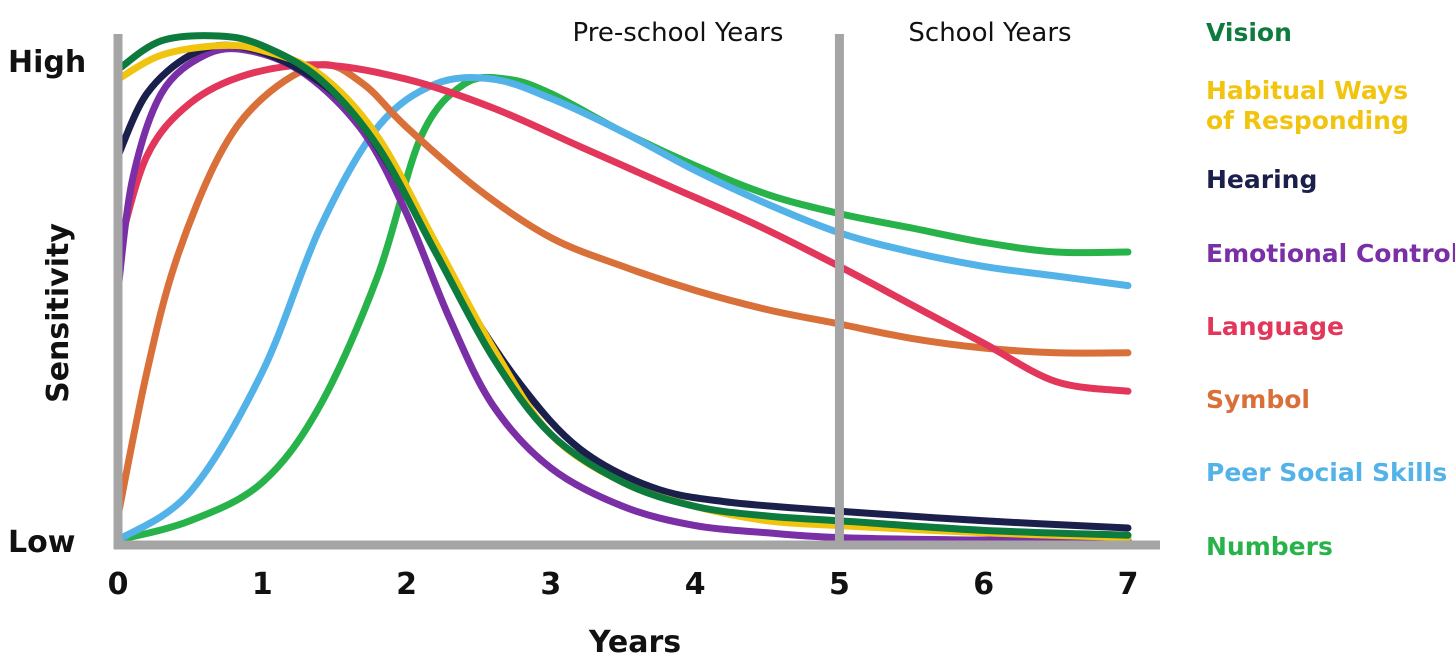 This screenshot has width=1455, height=657. Describe the element at coordinates (550, 584) in the screenshot. I see `x-tick-label-3: 3` at that location.